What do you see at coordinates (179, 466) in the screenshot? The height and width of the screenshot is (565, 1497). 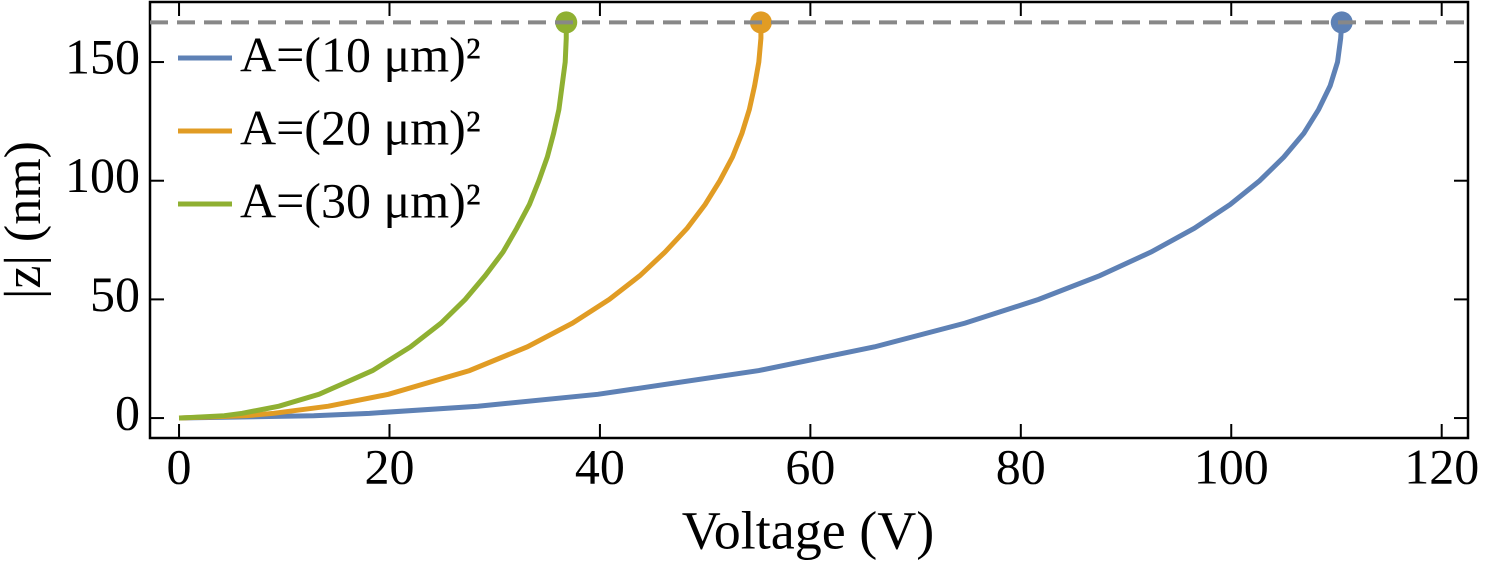 I see `x-tick-label: 0` at bounding box center [179, 466].